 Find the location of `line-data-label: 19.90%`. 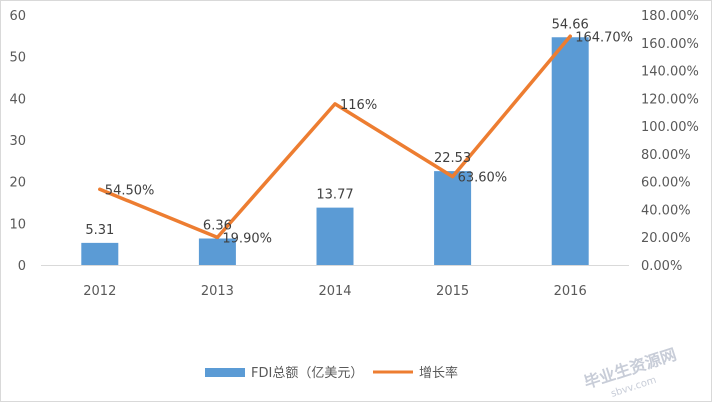

line-data-label: 19.90% is located at coordinates (247, 238).